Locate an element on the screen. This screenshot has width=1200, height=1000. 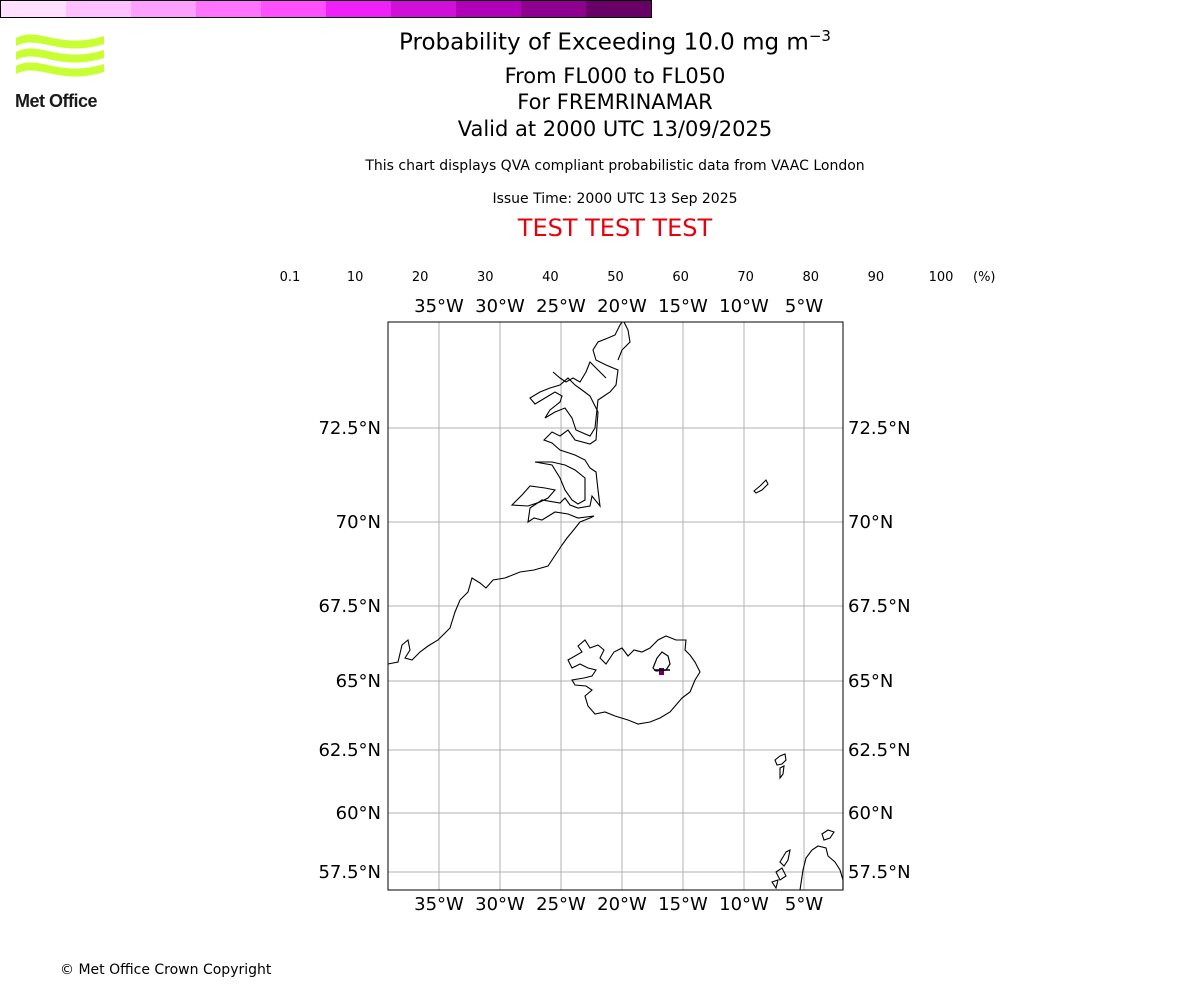
jan-mayen is located at coordinates (761, 486).